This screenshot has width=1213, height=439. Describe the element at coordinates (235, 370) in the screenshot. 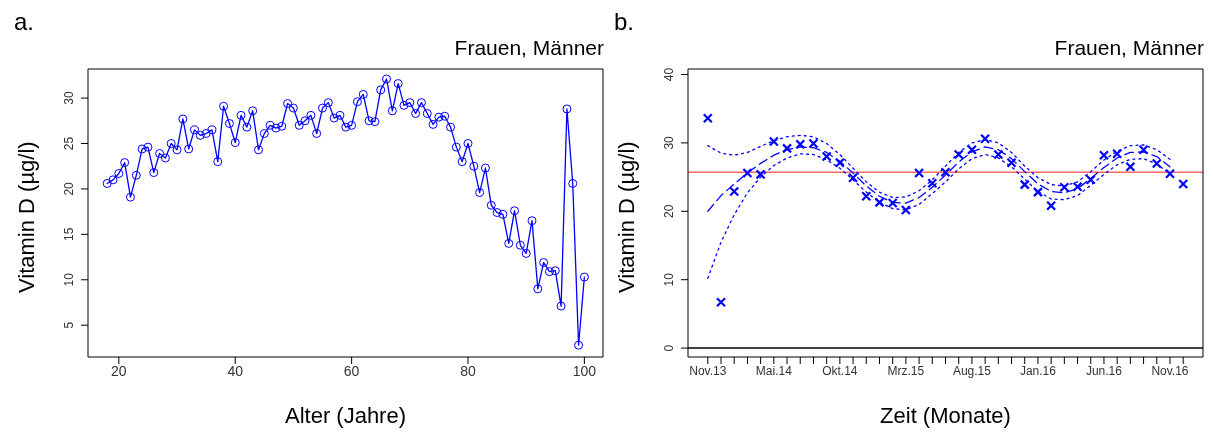

I see `x-tick-label: 40` at that location.